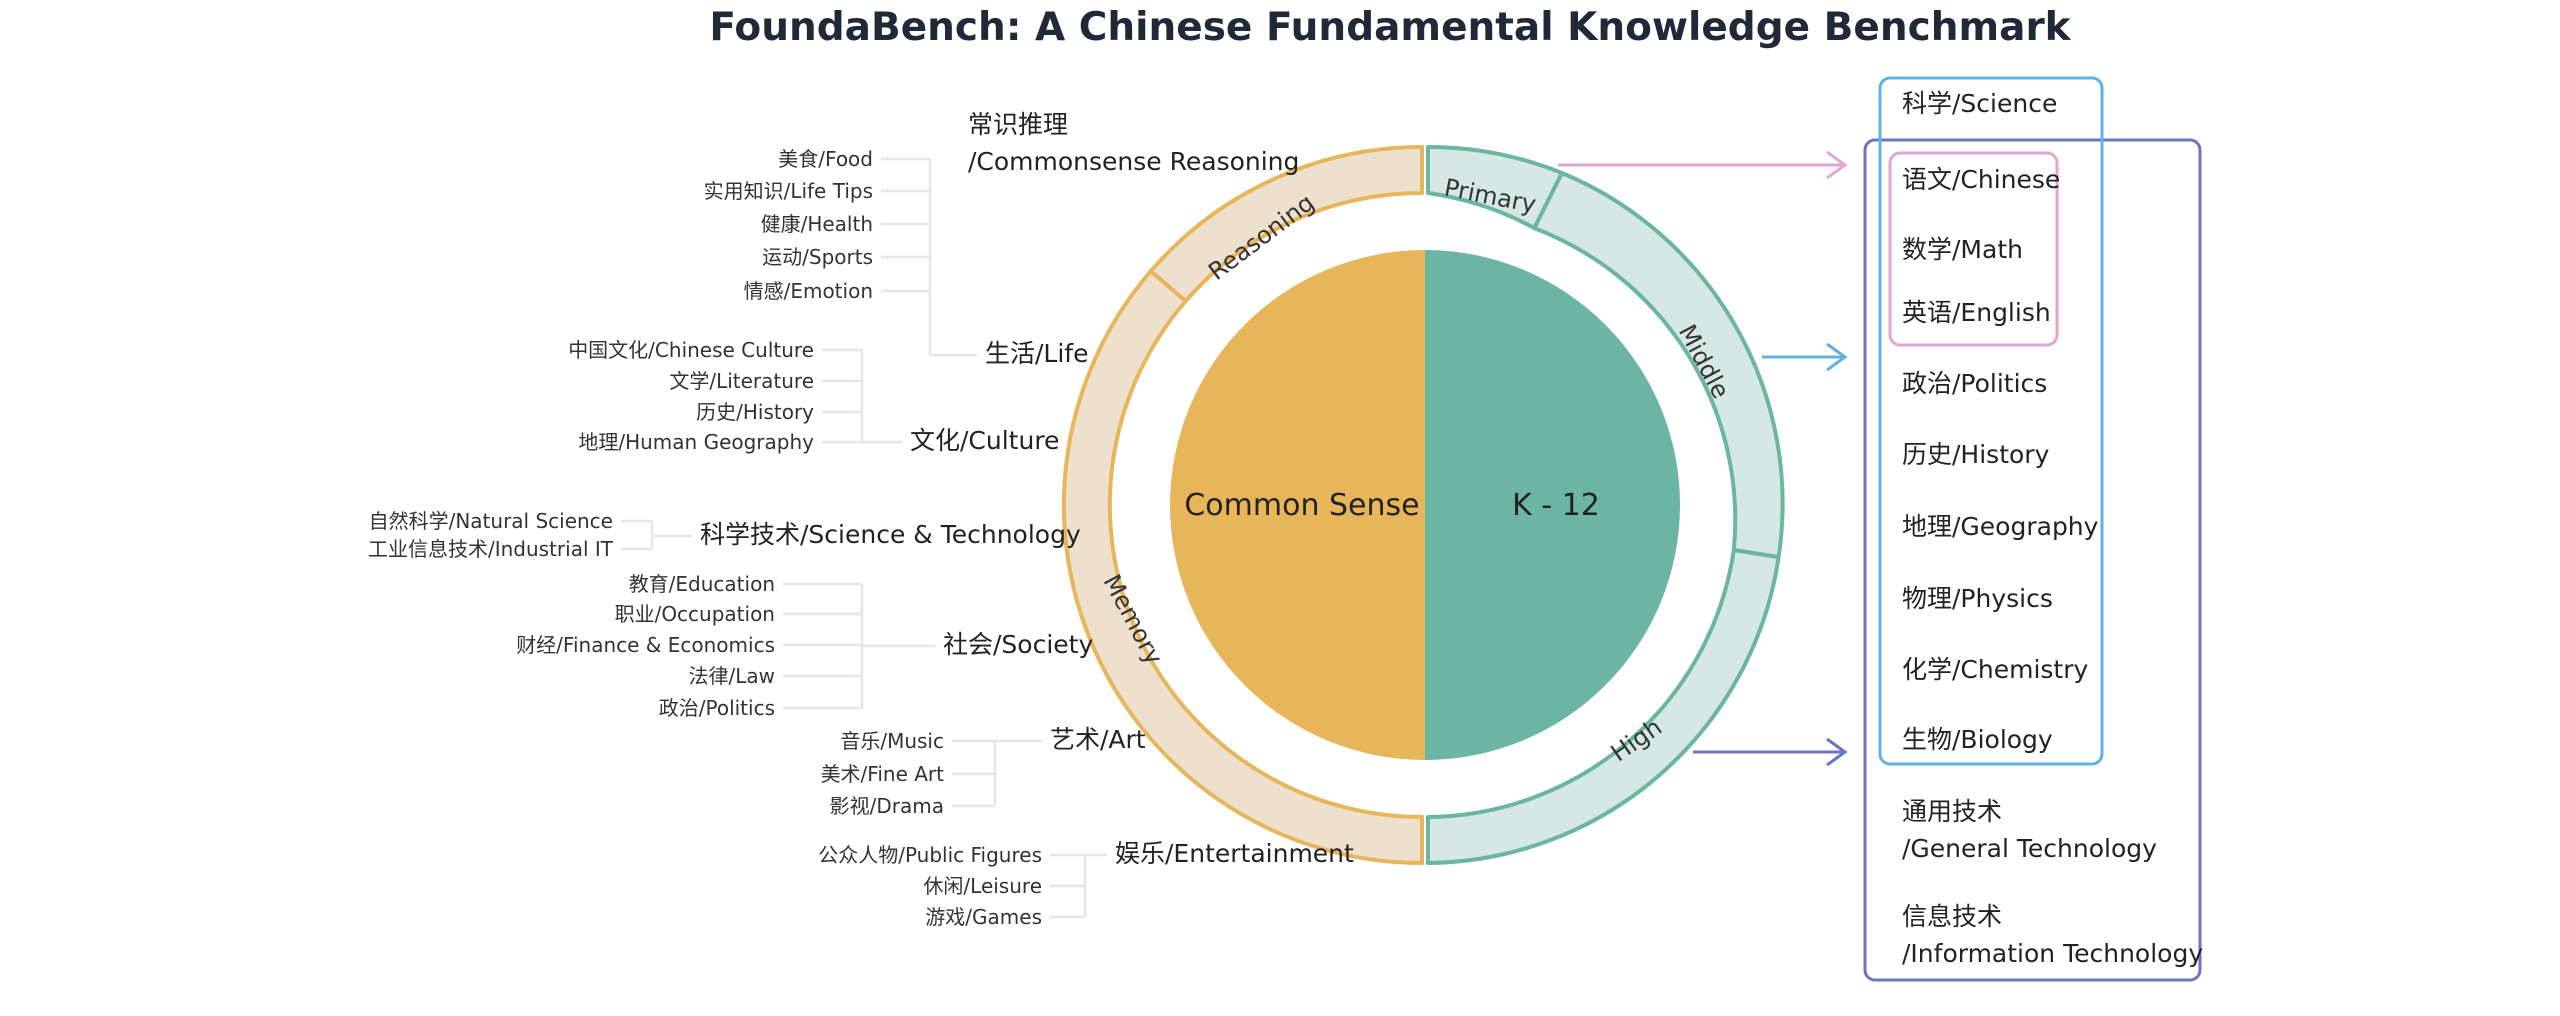  Describe the element at coordinates (1556, 505) in the screenshot. I see `k12-label: K - 12` at that location.